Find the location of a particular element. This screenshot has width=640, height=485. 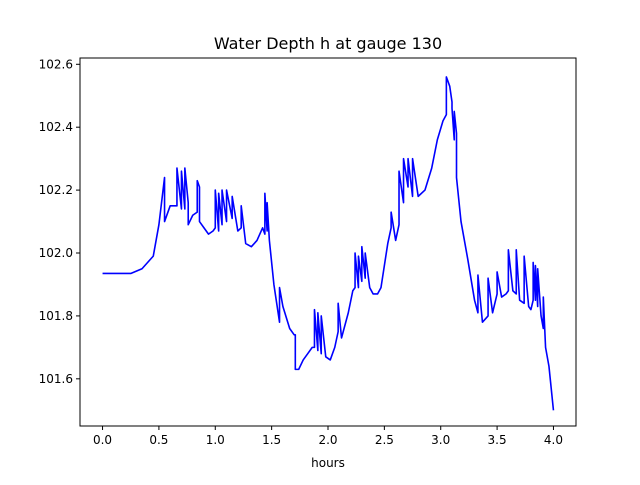

x-tick-label: 3.5 is located at coordinates (497, 440).